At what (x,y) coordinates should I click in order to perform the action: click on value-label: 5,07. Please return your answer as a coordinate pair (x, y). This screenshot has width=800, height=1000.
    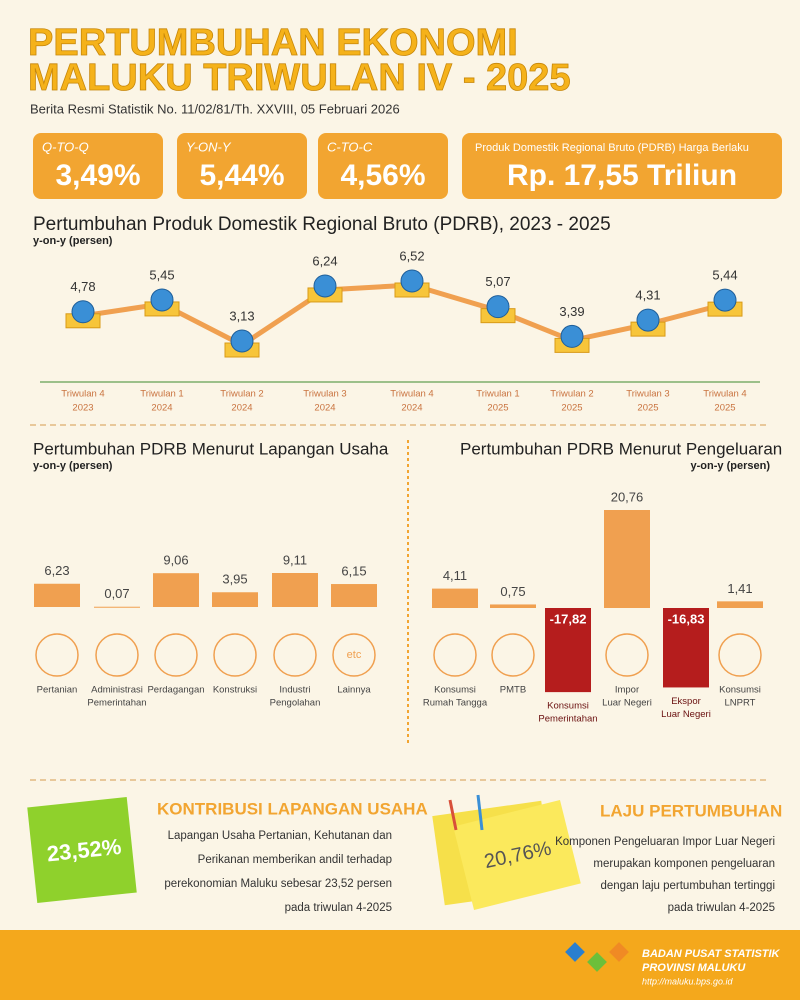
    Looking at the image, I should click on (497, 281).